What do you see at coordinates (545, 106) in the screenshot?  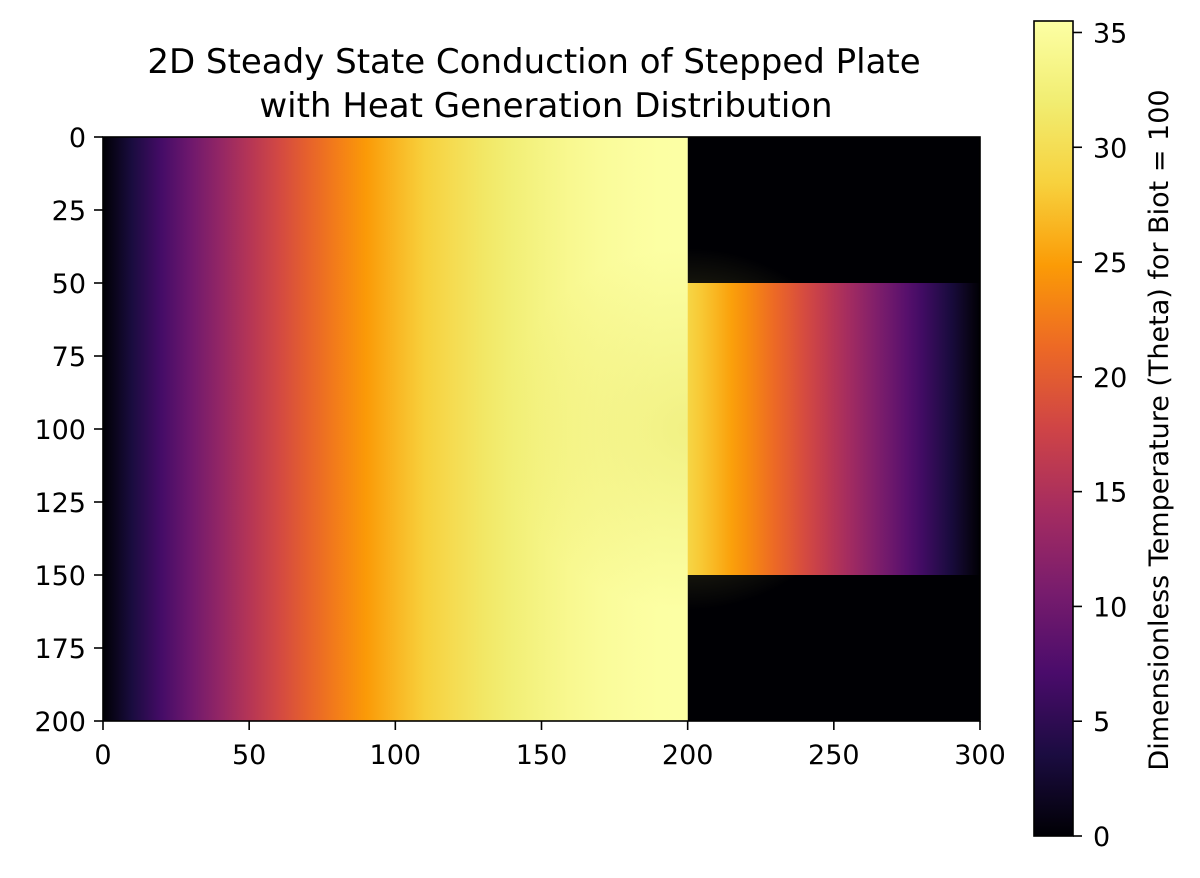 I see `chart-title-line-2: with Heat Generation Distribution` at bounding box center [545, 106].